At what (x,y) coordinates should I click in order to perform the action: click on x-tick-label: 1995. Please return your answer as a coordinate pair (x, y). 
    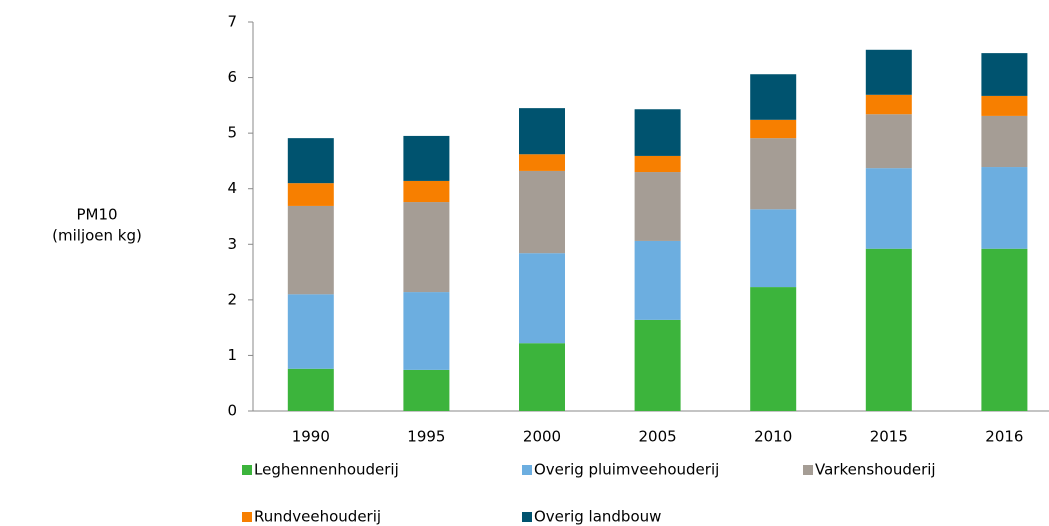
    Looking at the image, I should click on (426, 437).